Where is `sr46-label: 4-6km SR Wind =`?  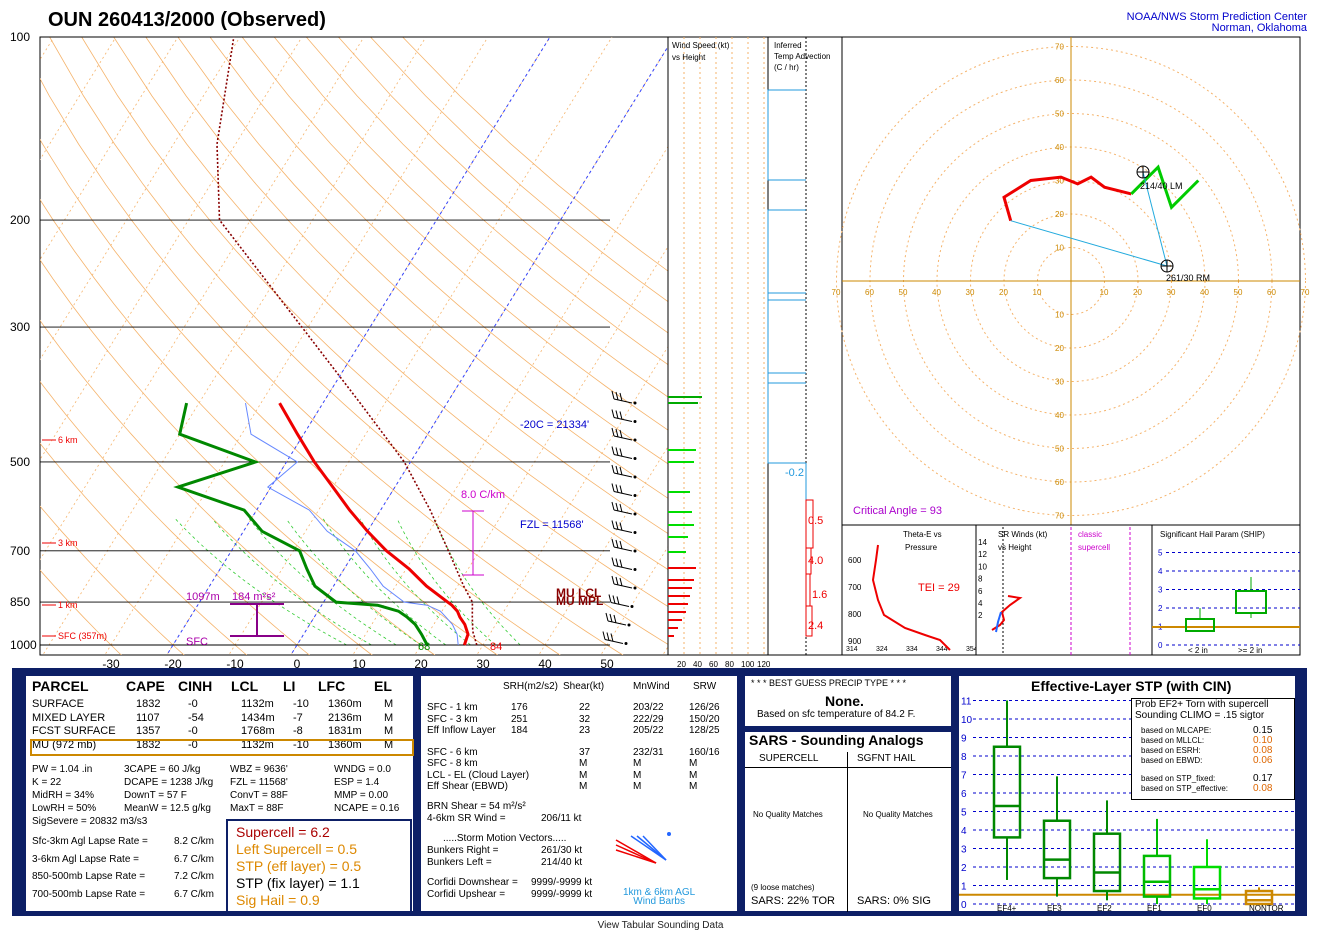 sr46-label: 4-6km SR Wind = is located at coordinates (466, 818).